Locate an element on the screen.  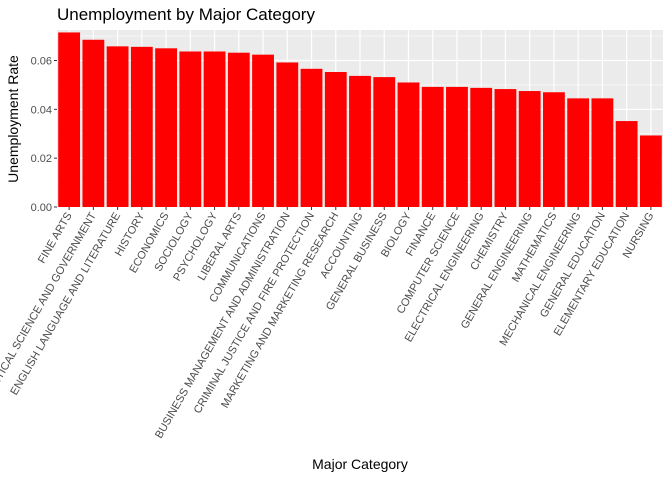
y-axis: 0.00 0.02 0.04 0.06 is located at coordinates (44, 135).